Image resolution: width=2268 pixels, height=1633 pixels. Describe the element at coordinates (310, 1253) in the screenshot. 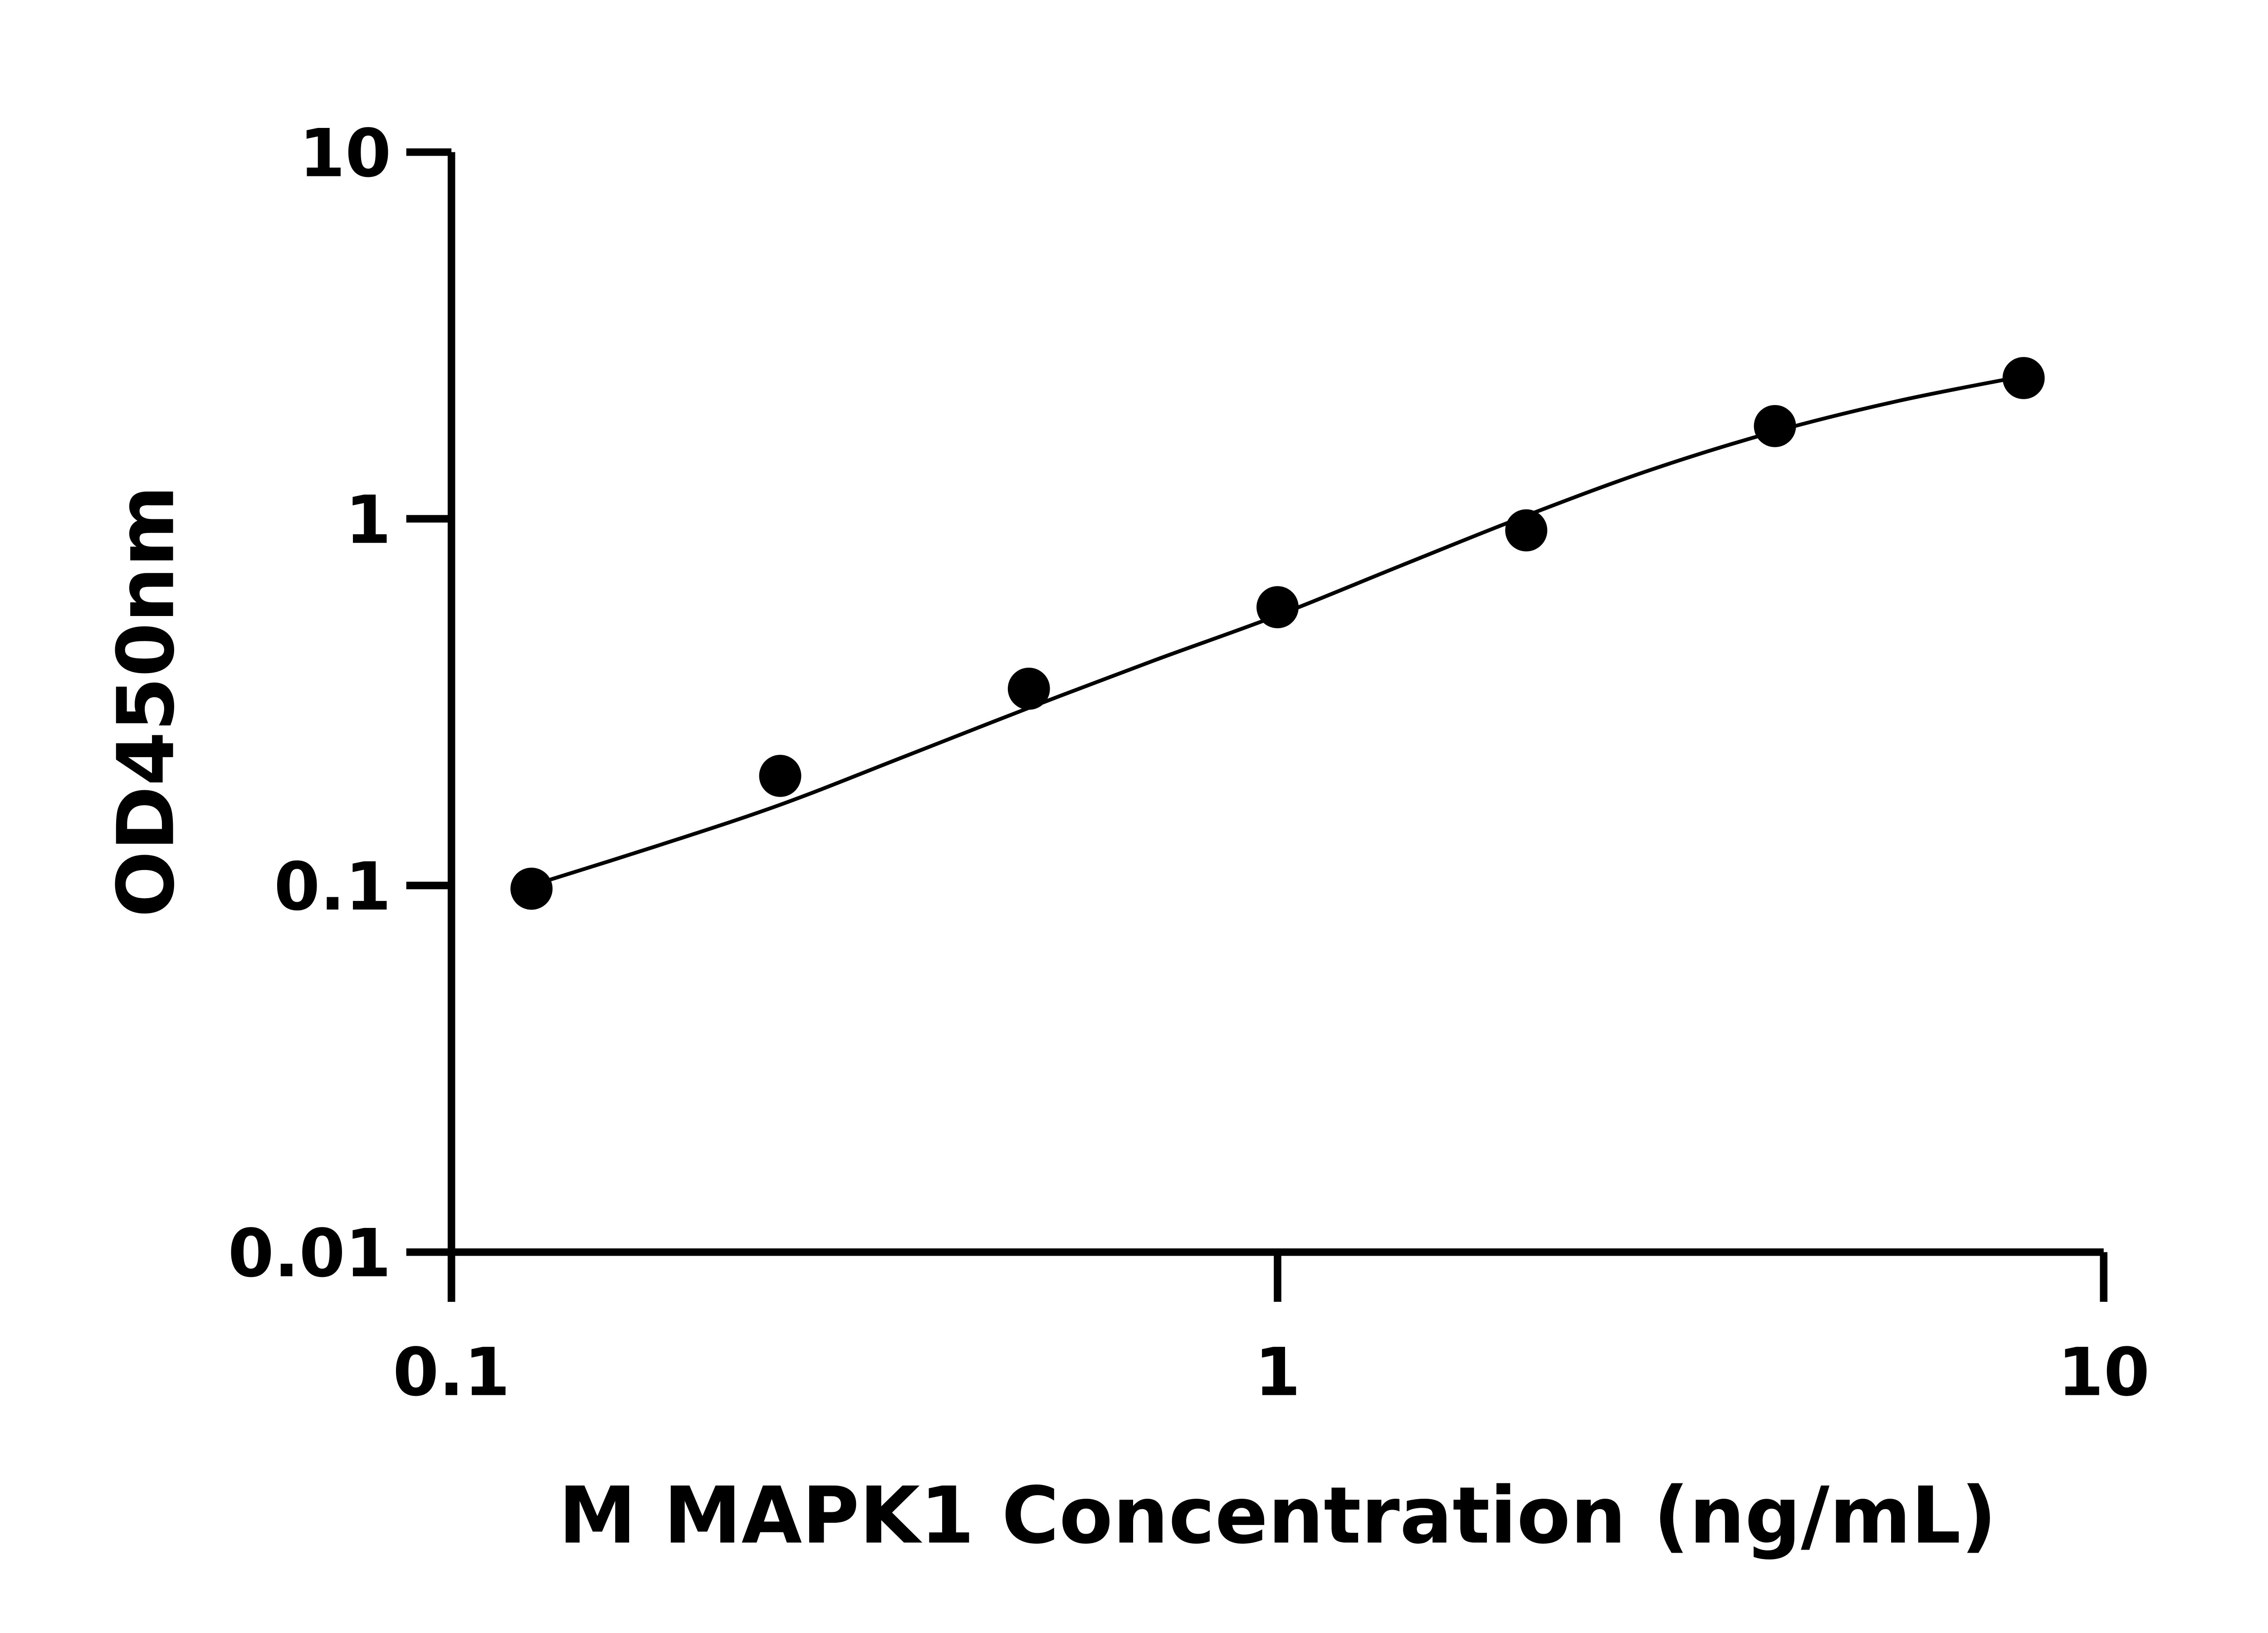

I see `y-tick-label: 0.01` at that location.